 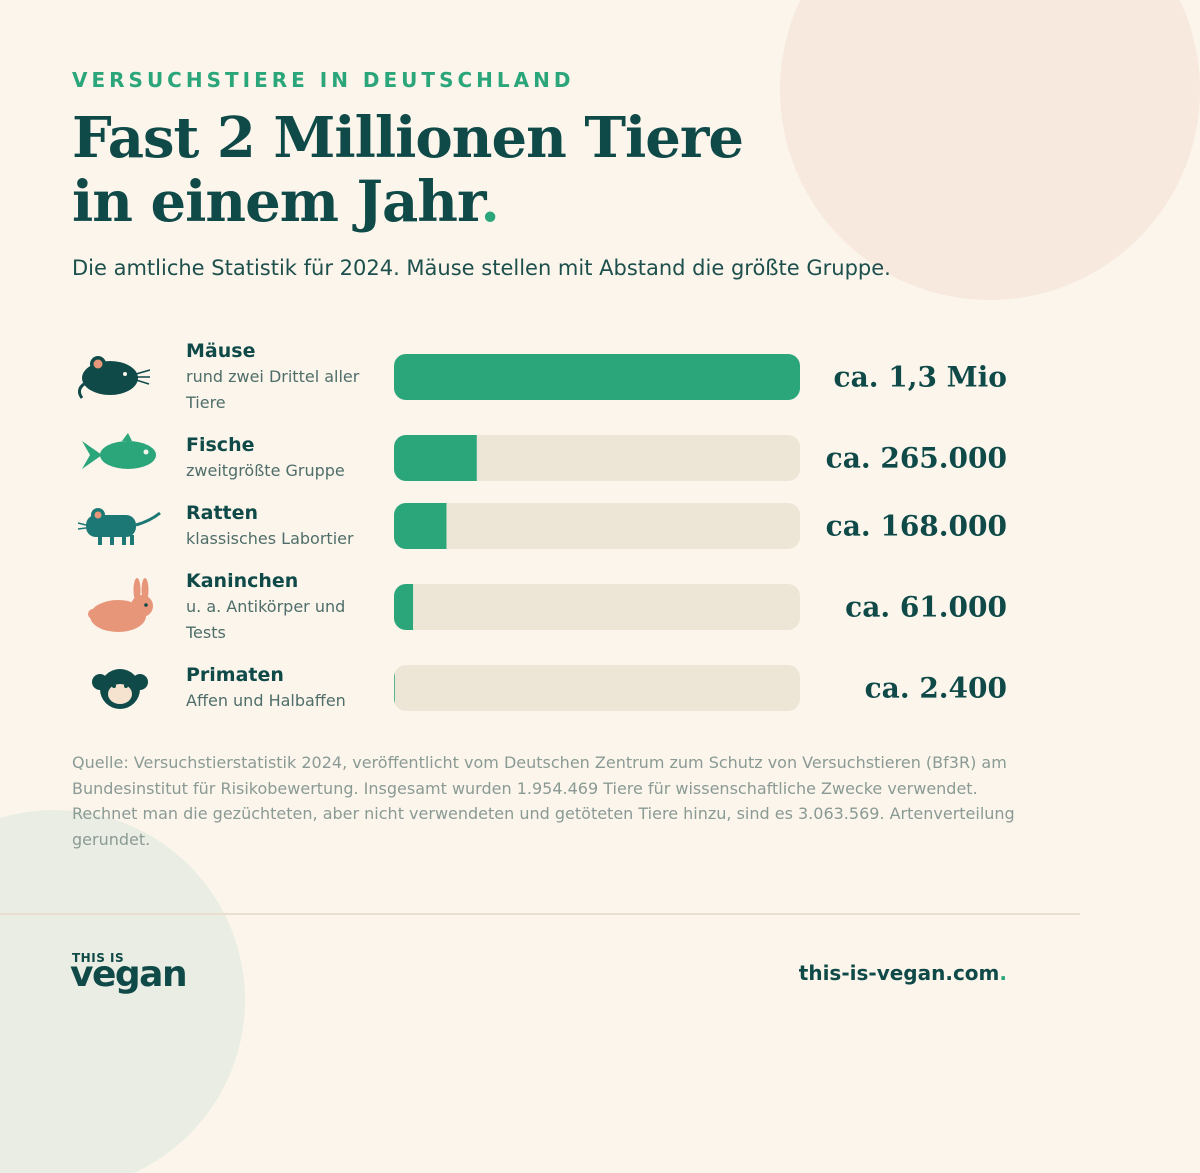 What do you see at coordinates (916, 526) in the screenshot?
I see `value-label: ca. 168.000` at bounding box center [916, 526].